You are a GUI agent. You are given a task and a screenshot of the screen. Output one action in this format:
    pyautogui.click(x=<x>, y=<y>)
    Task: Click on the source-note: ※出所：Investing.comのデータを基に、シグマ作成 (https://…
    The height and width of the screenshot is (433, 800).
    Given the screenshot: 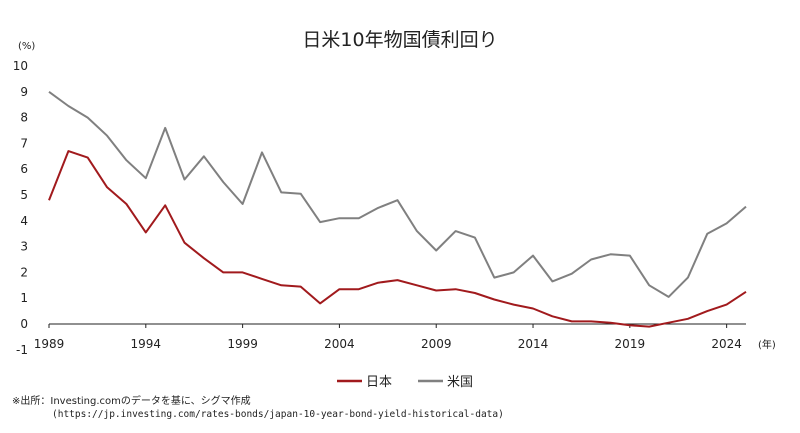 What is the action you would take?
    pyautogui.click(x=258, y=408)
    